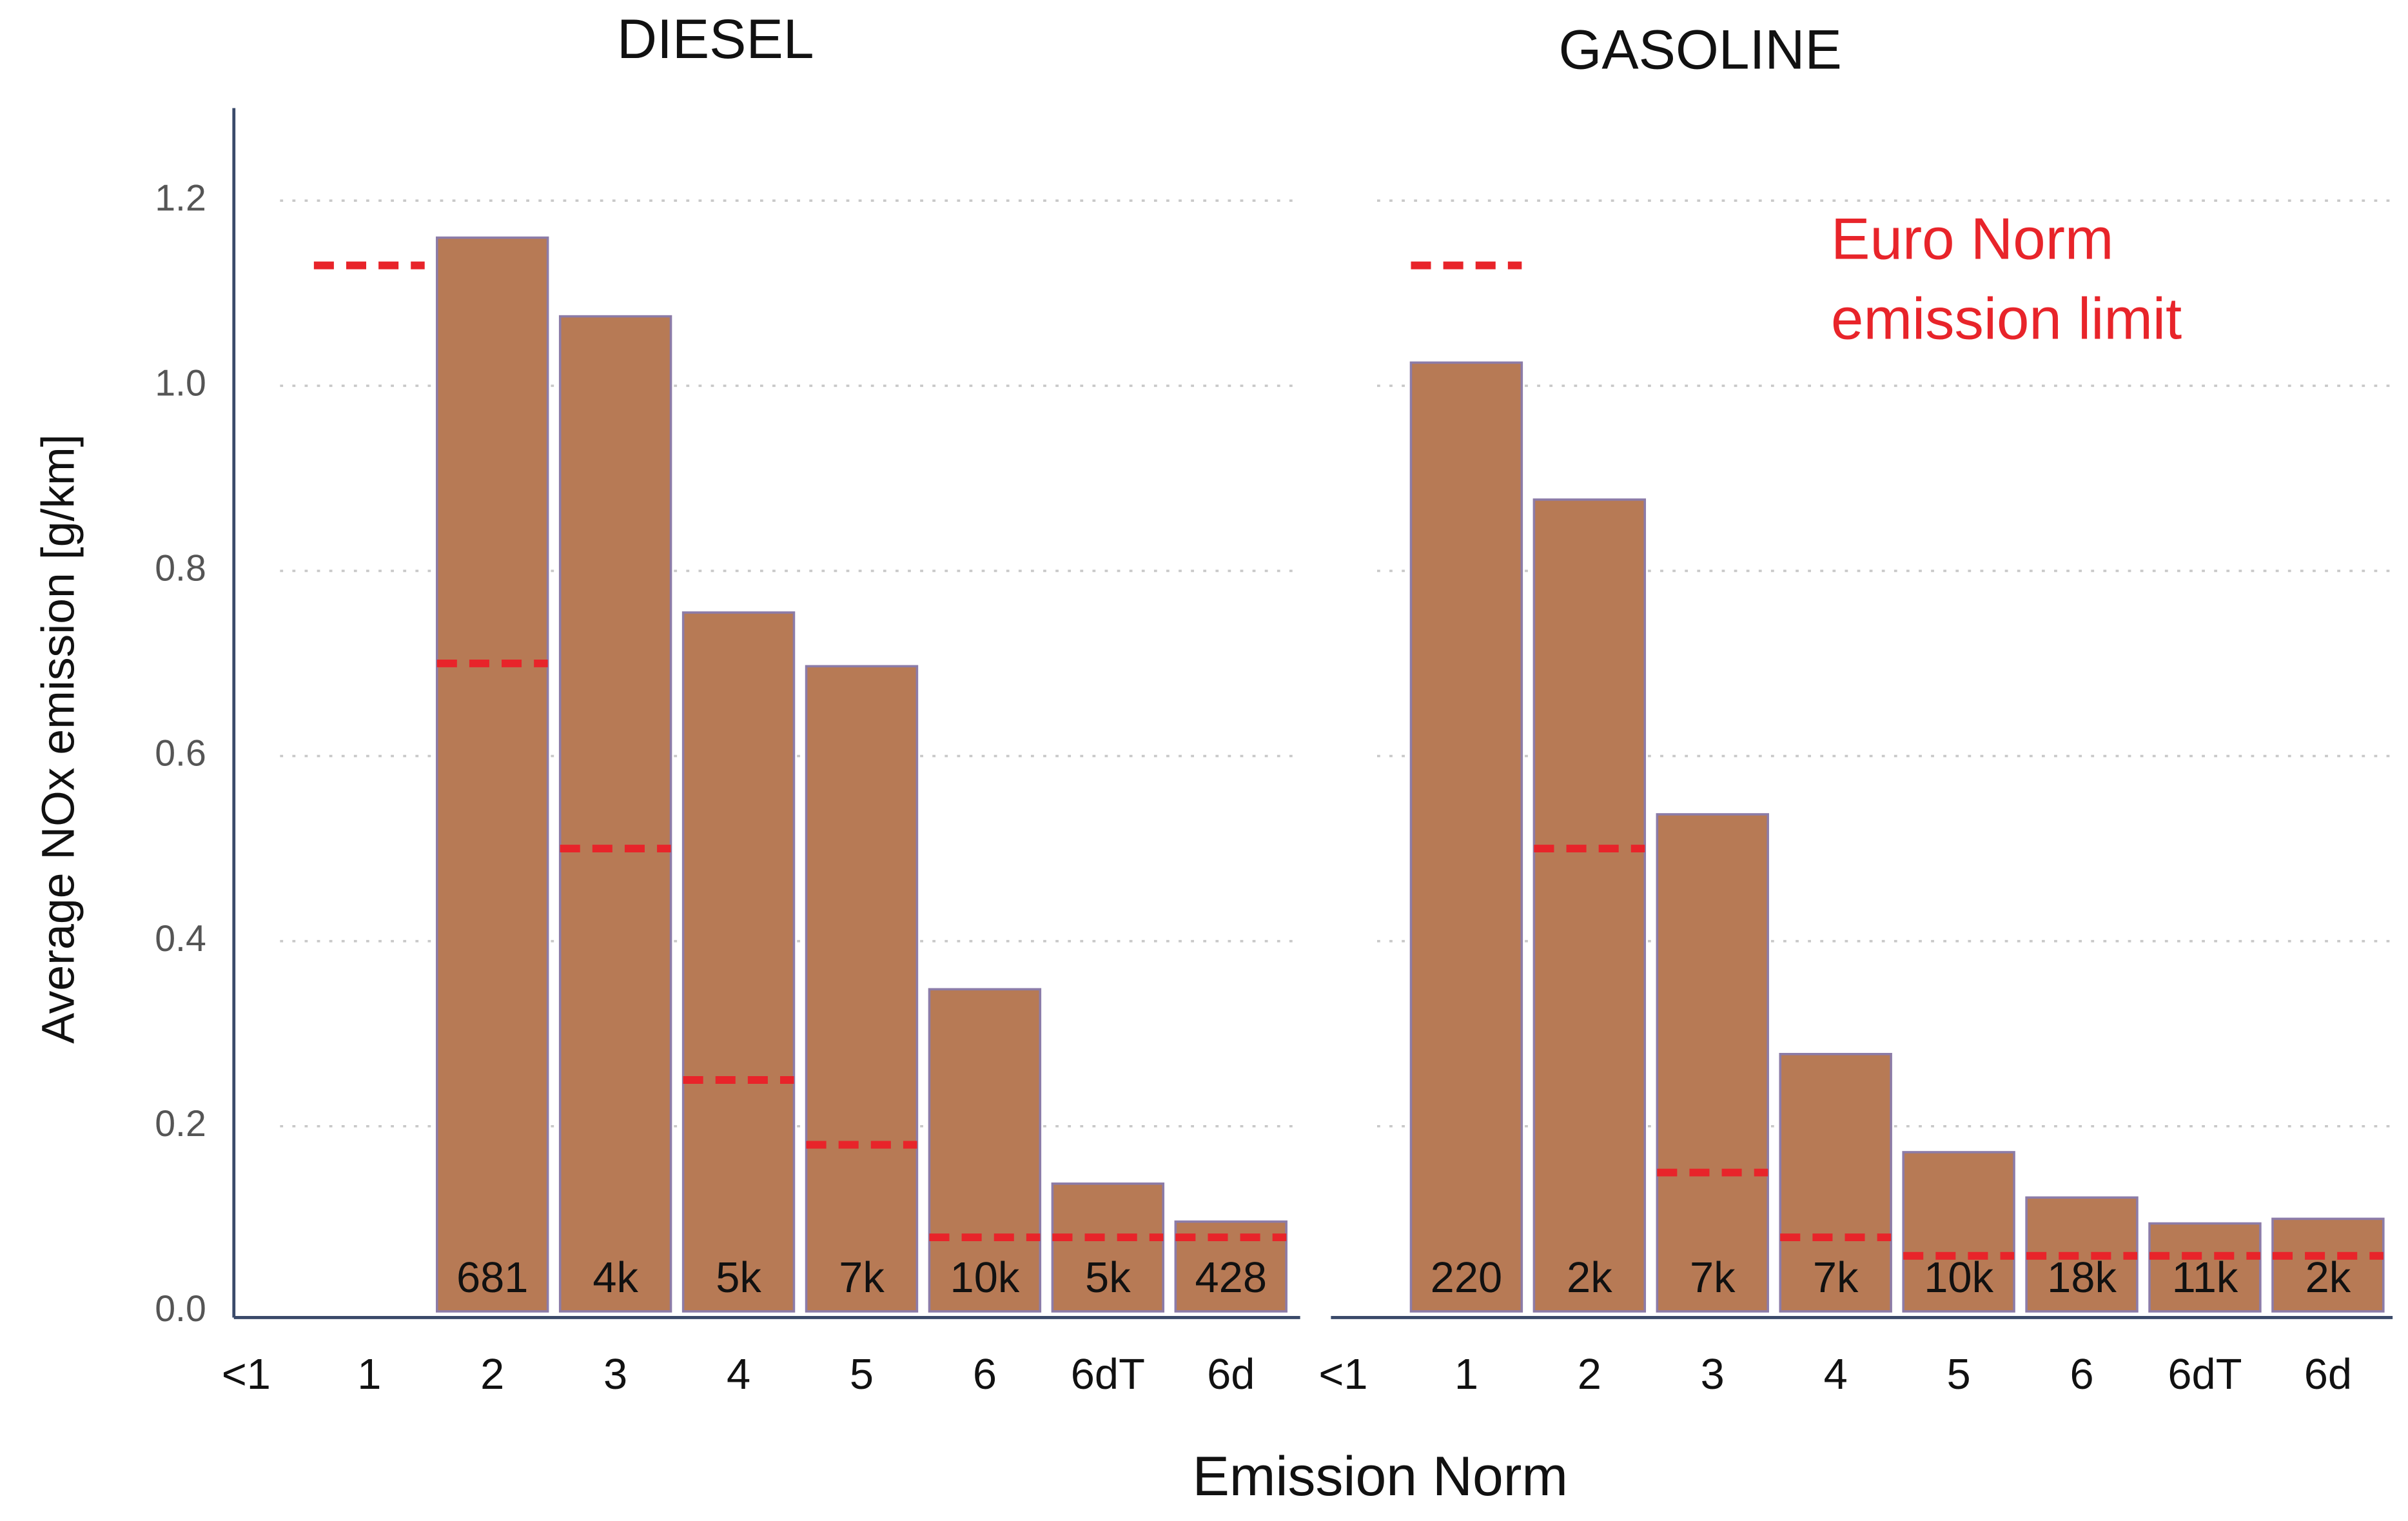 The height and width of the screenshot is (1521, 2408). What do you see at coordinates (1700, 50) in the screenshot?
I see `panel-title: GASOLINE` at bounding box center [1700, 50].